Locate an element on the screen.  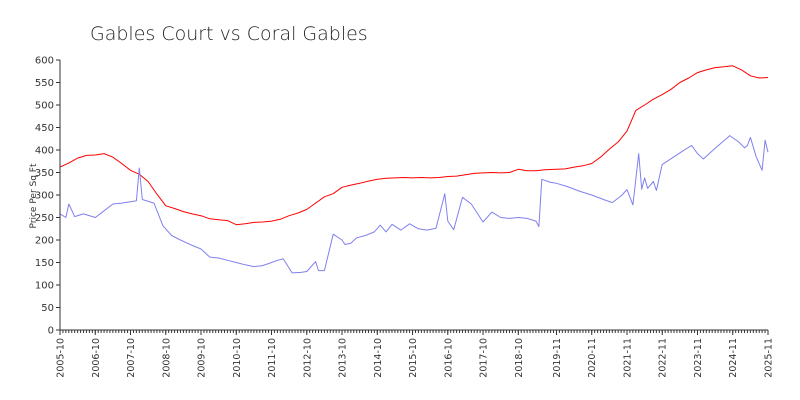
y-tick-label: 200 is located at coordinates (44, 241).